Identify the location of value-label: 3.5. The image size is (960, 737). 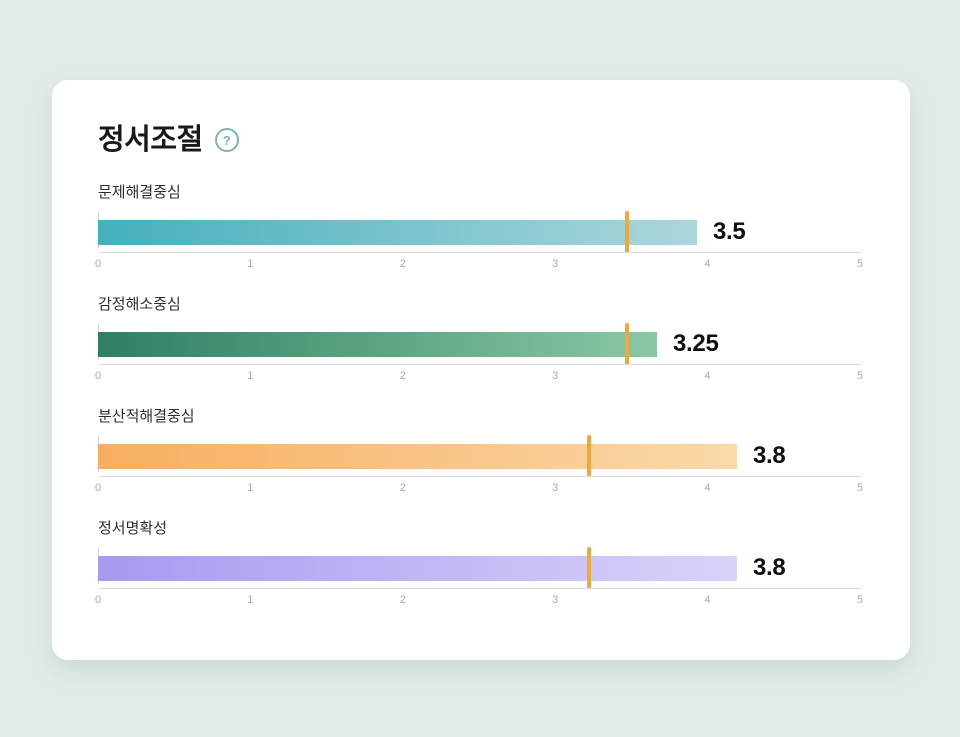
(729, 231).